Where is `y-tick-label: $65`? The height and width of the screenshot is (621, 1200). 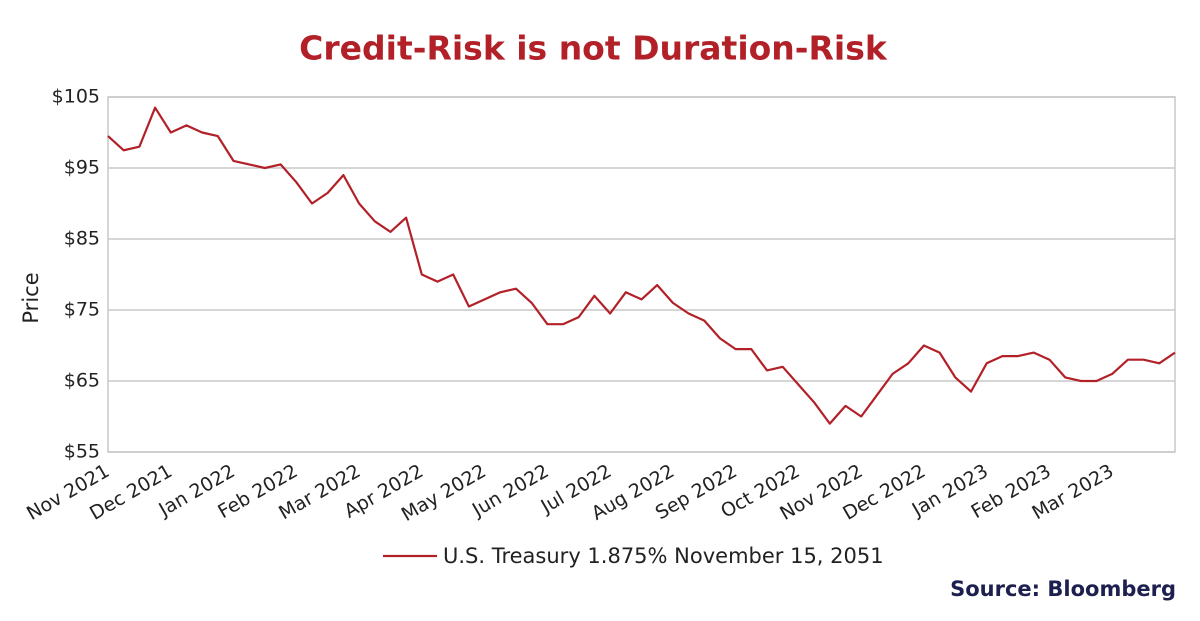
y-tick-label: $65 is located at coordinates (82, 381).